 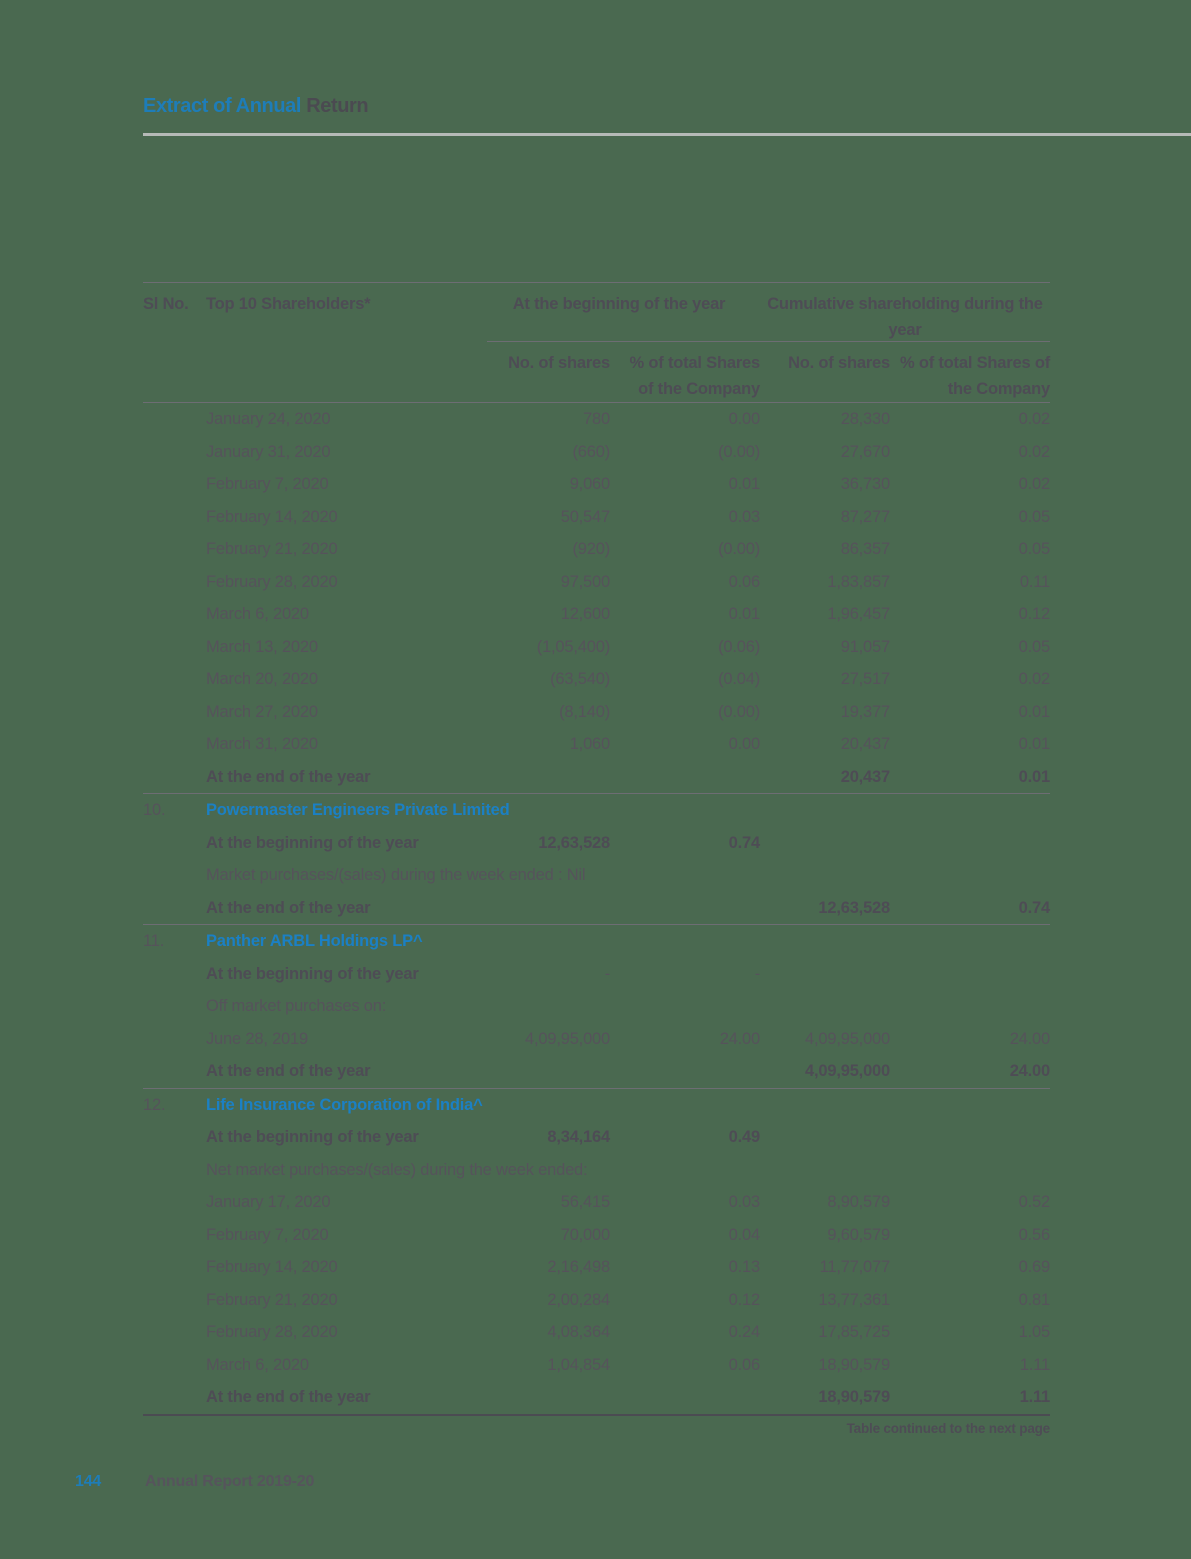 I want to click on group-header-beginning: At the beginning of the year, so click(x=619, y=304).